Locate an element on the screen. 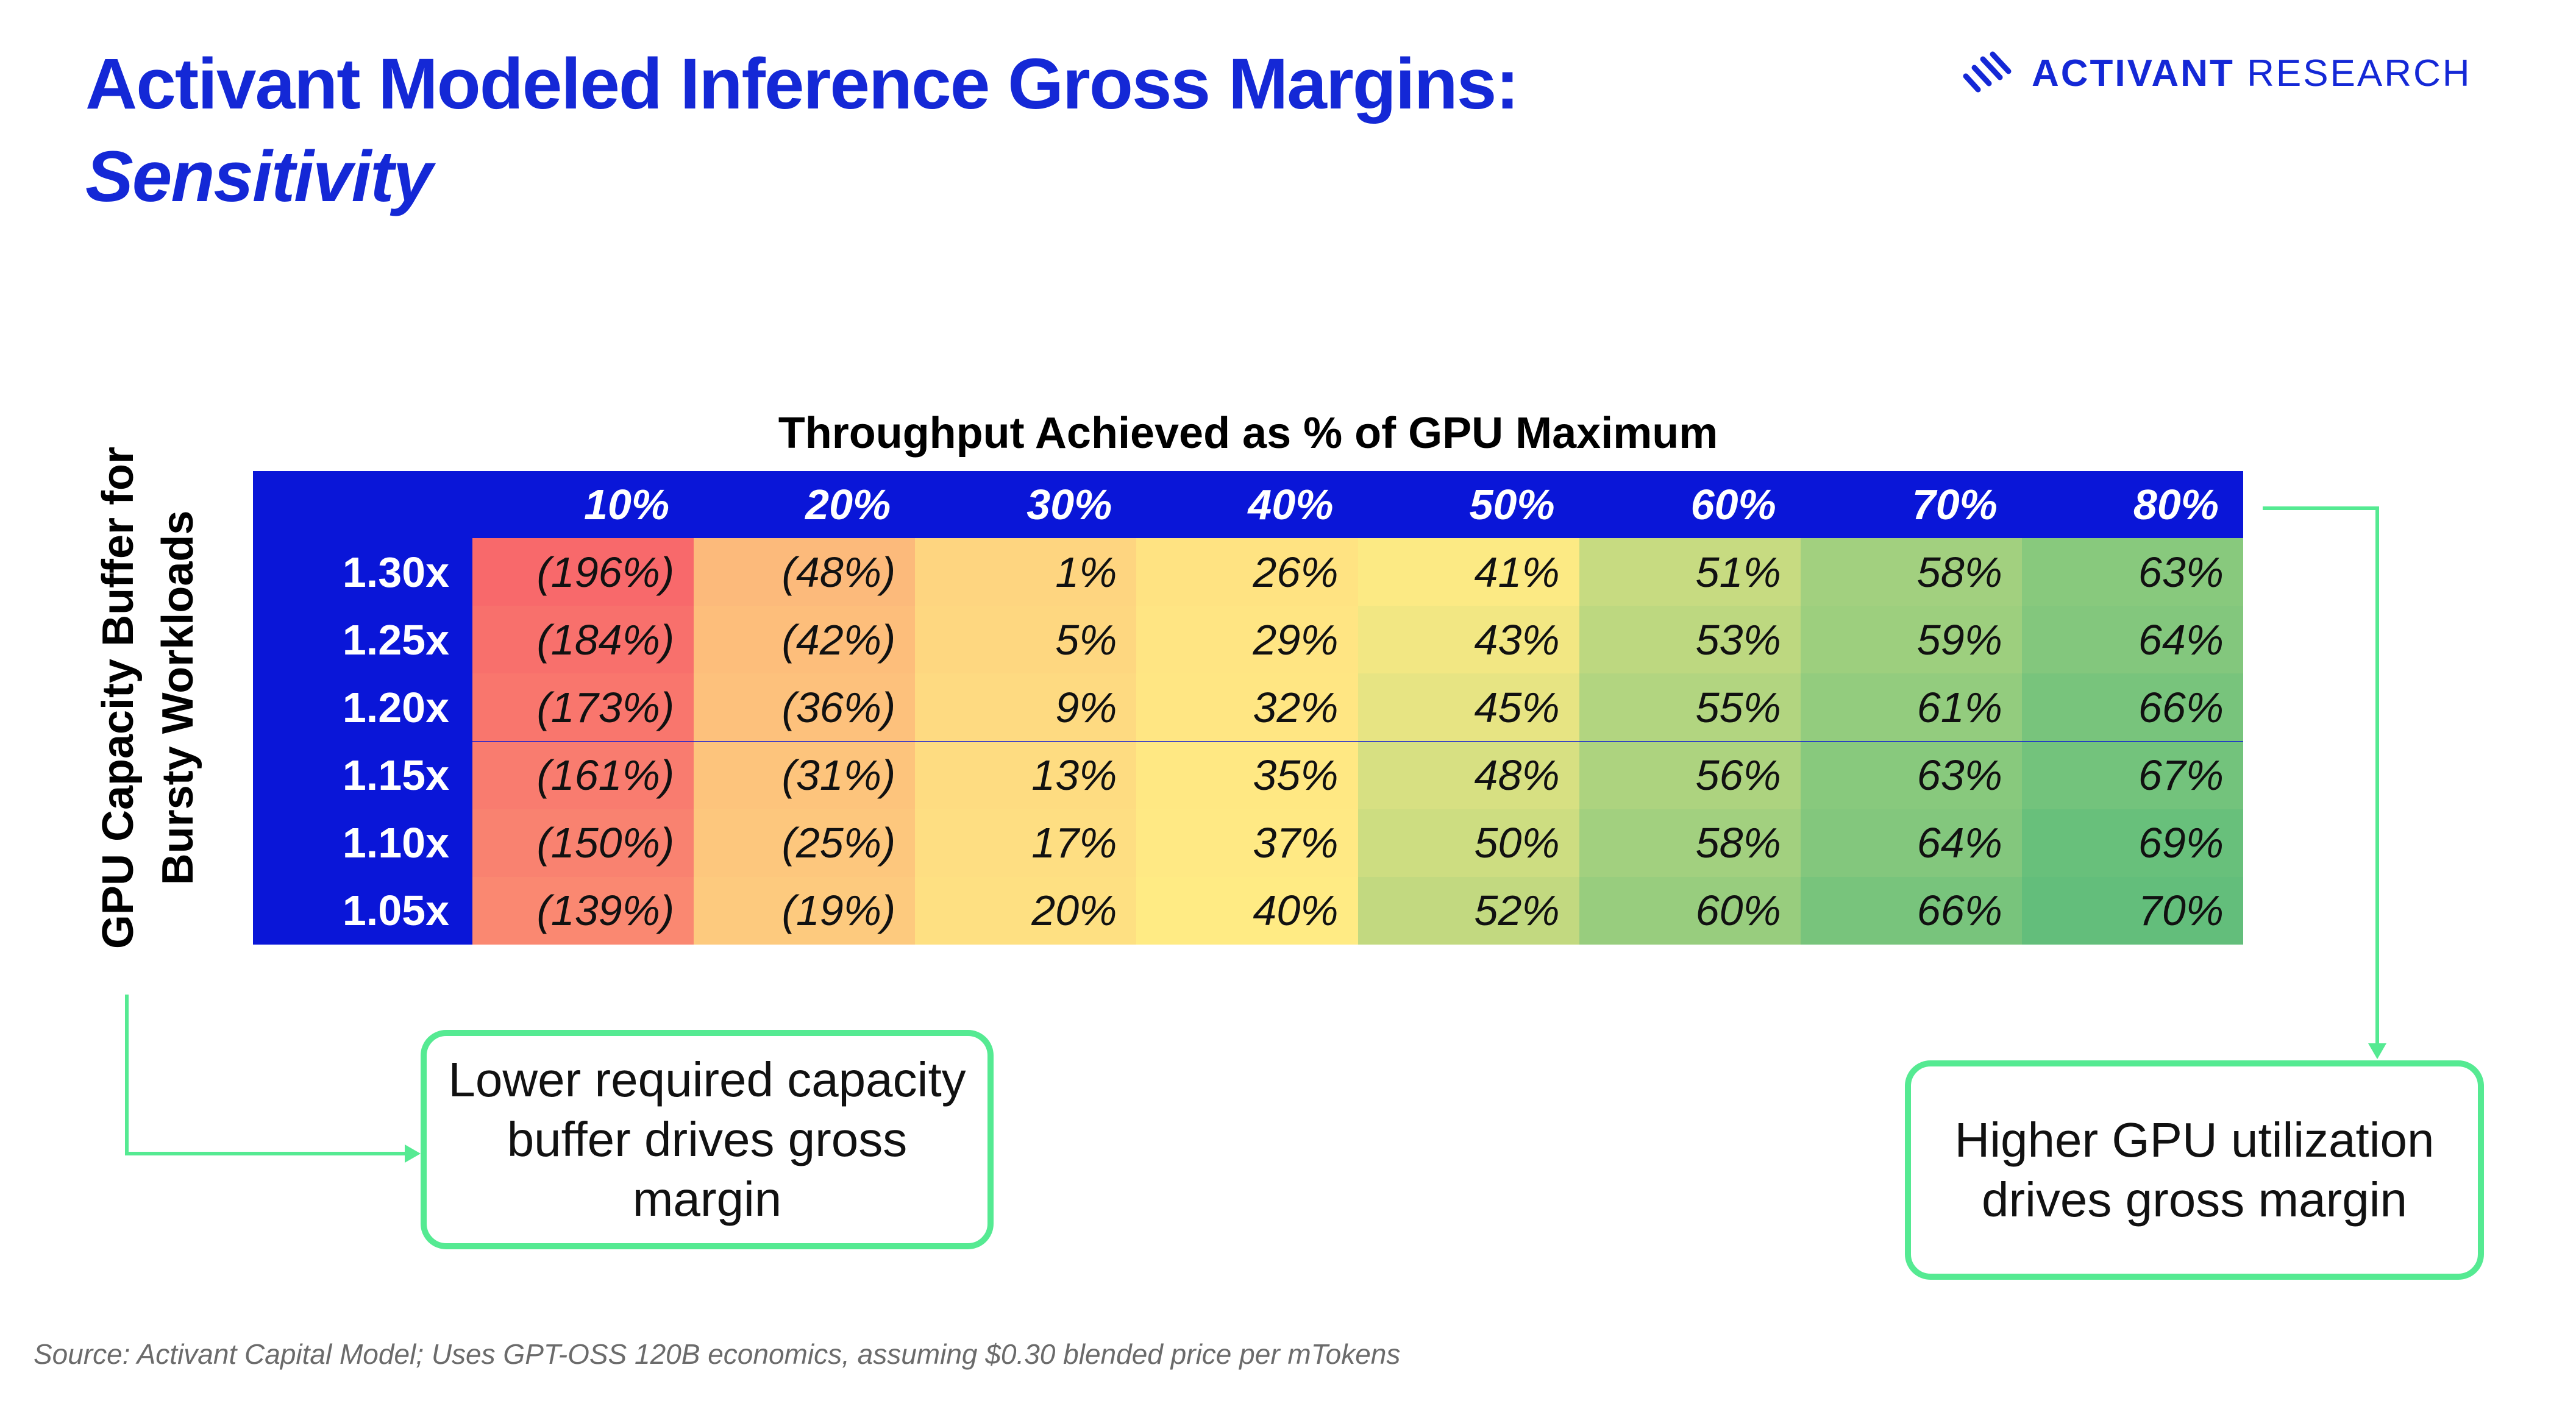 The width and height of the screenshot is (2576, 1412). heatmap-cell: 45% is located at coordinates (1468, 708).